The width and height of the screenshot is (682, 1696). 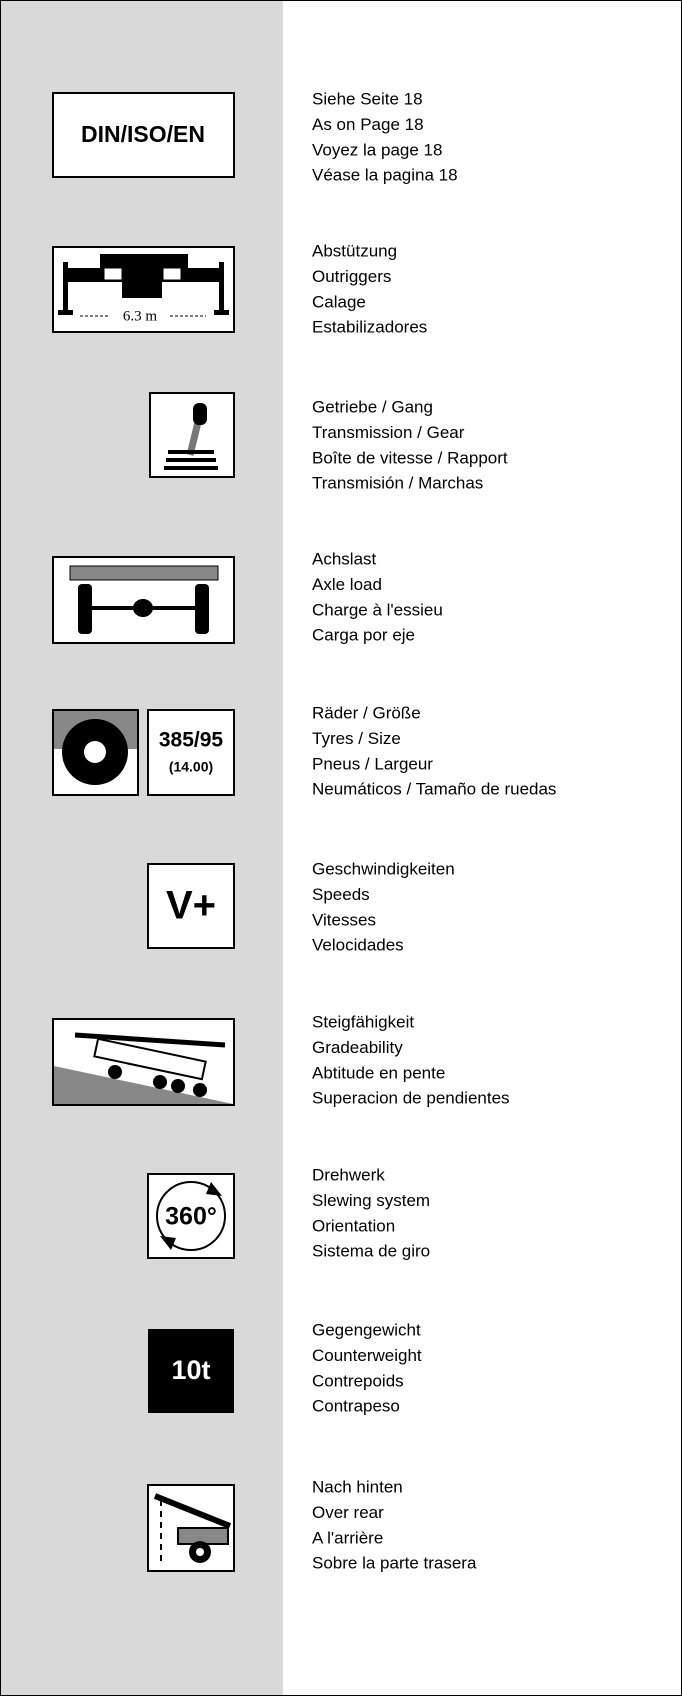 What do you see at coordinates (363, 1021) in the screenshot?
I see `description-line: Steigfähigkeit` at bounding box center [363, 1021].